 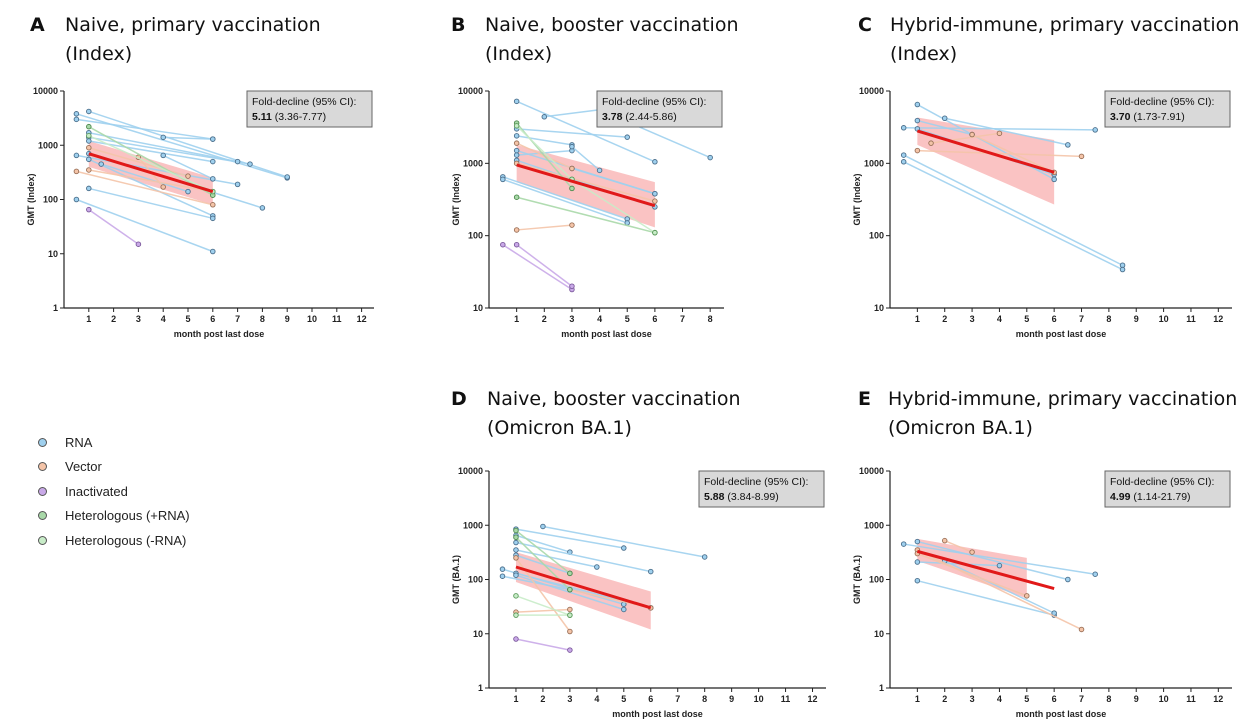 What do you see at coordinates (1147, 117) in the screenshot?
I see `fold-decline-value: 3.70 (1.73-7.91)` at bounding box center [1147, 117].